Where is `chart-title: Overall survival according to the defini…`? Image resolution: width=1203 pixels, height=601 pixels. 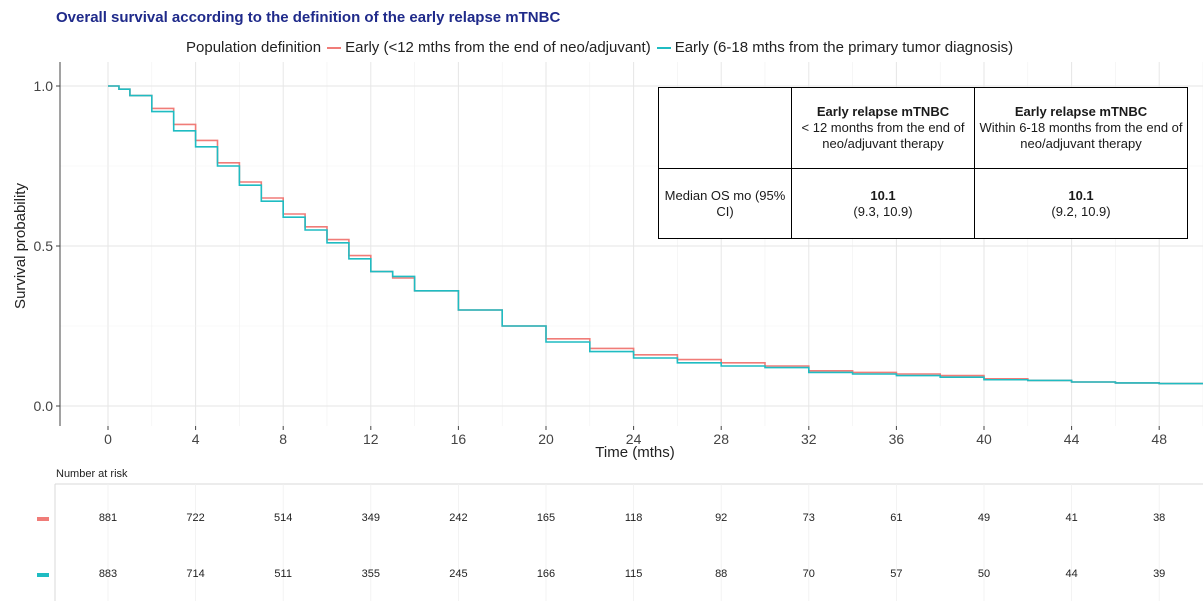 chart-title: Overall survival according to the defini… is located at coordinates (308, 17).